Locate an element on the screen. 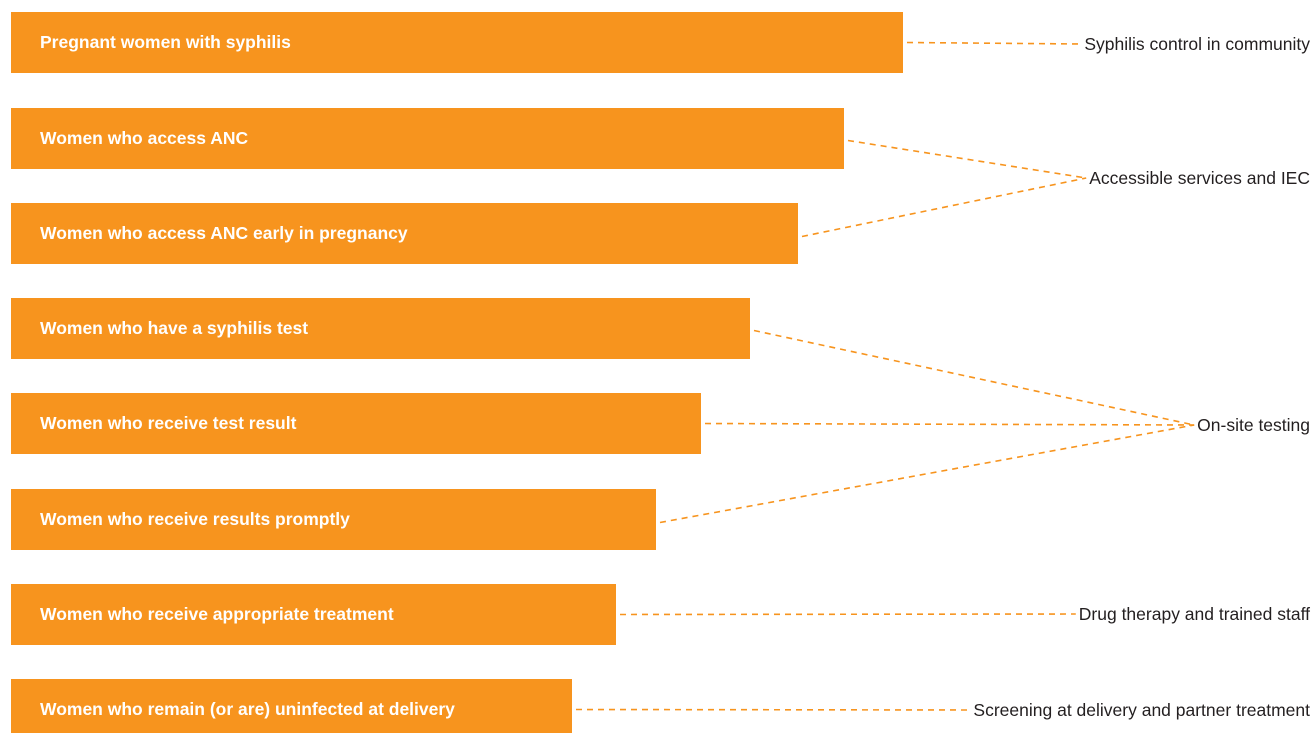  cascade-bar-label: Pregnant women with syphilis is located at coordinates (165, 42).